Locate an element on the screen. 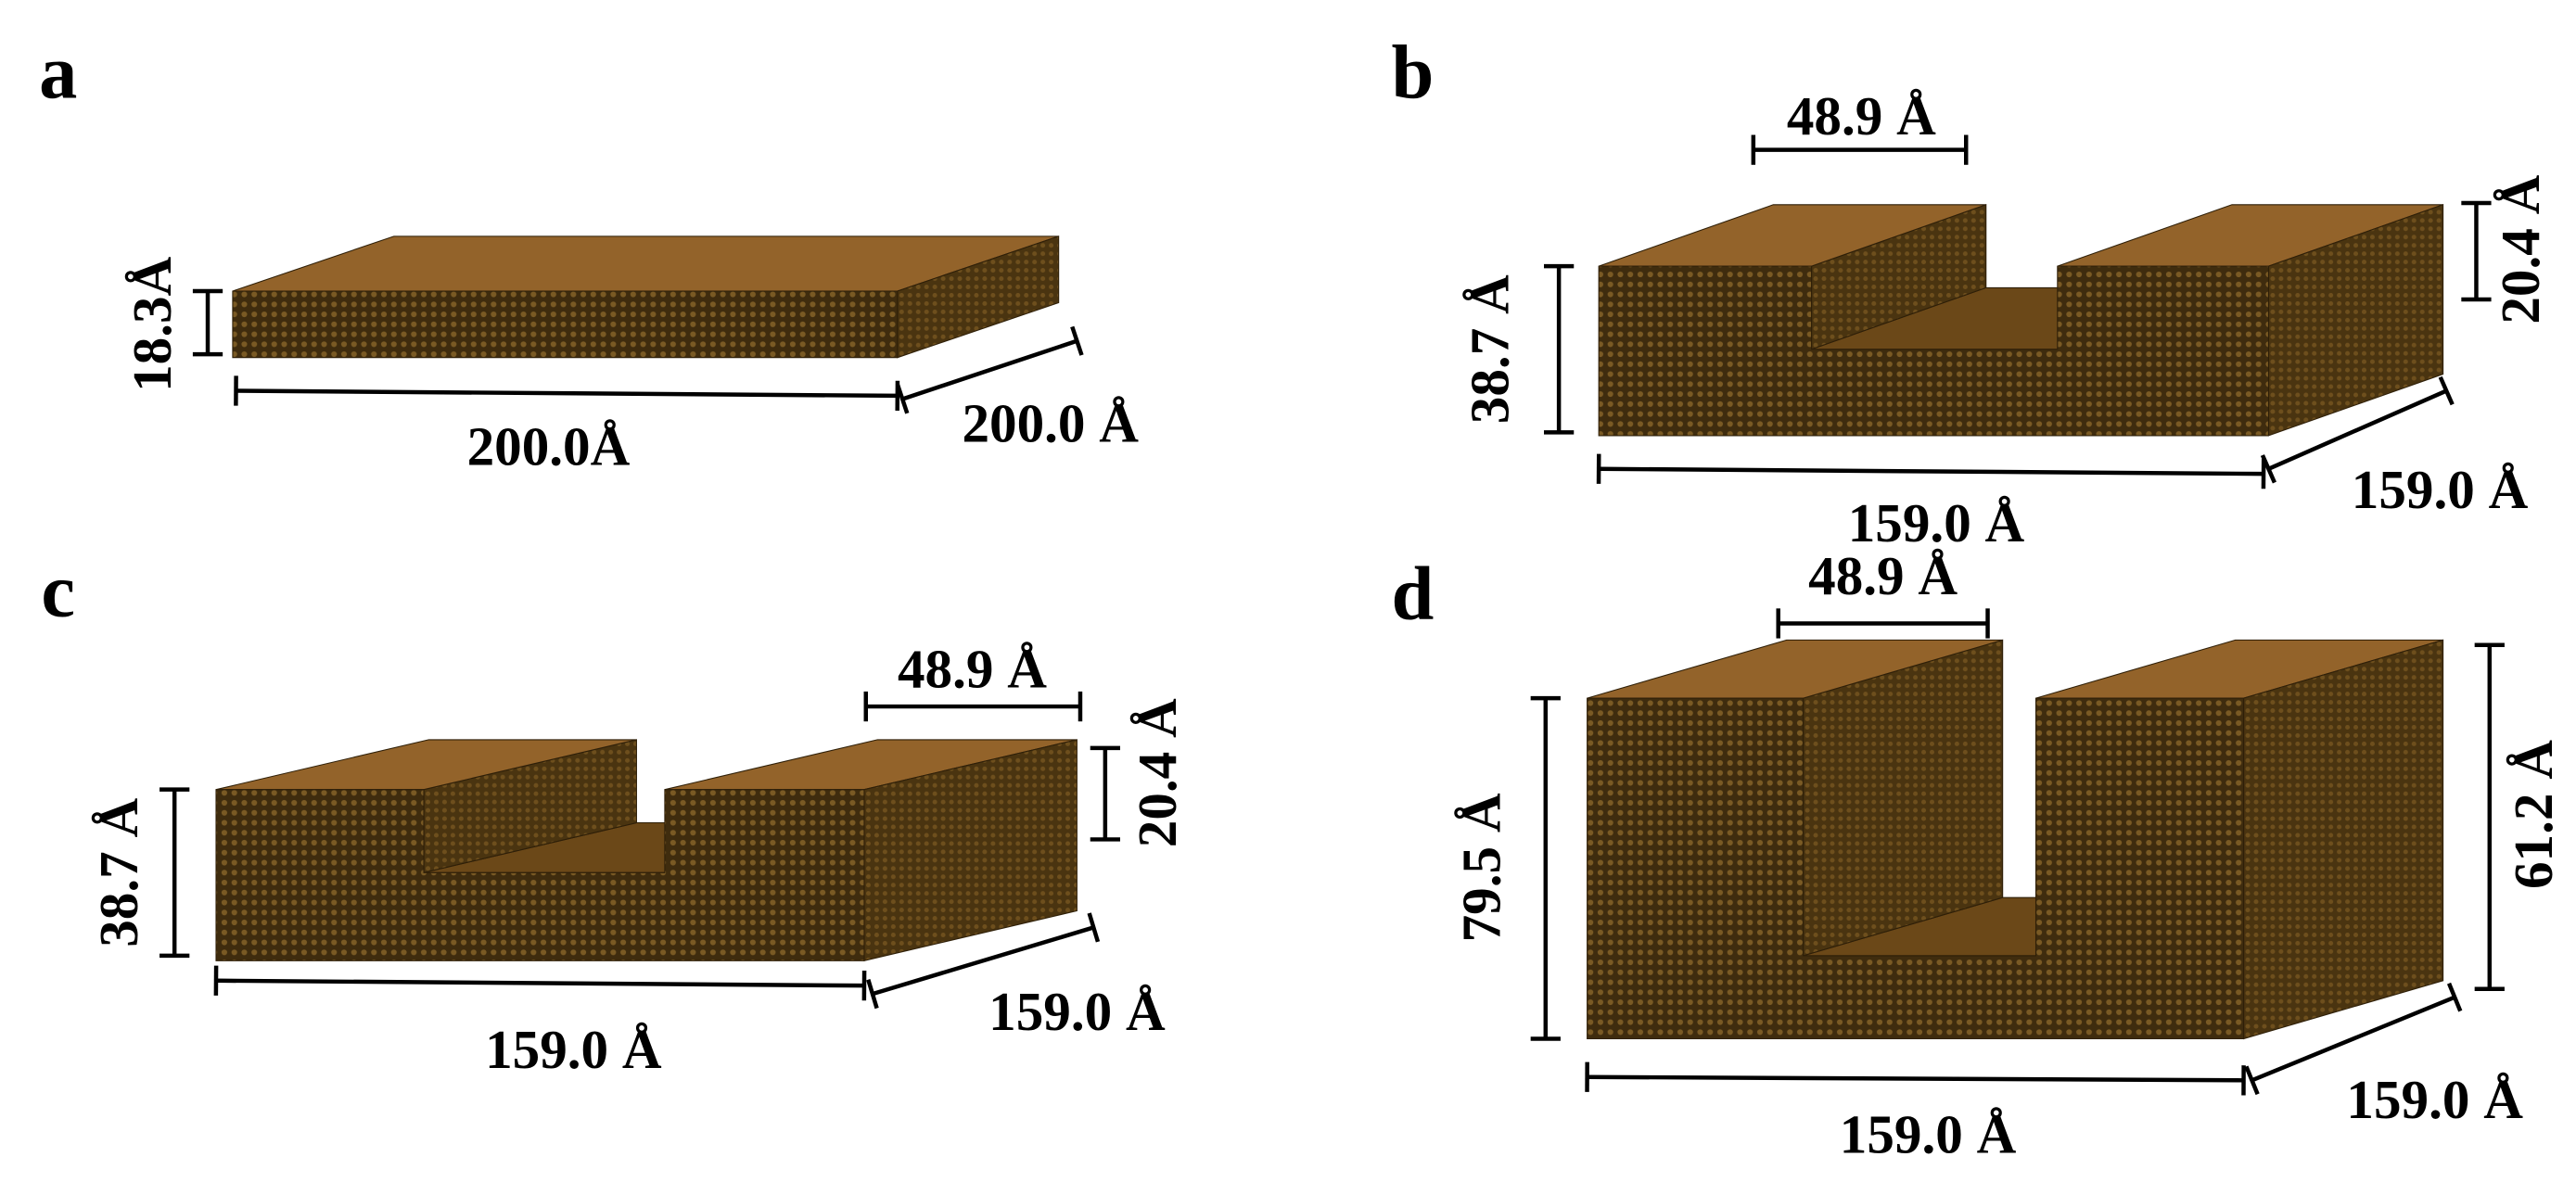 Image resolution: width=2576 pixels, height=1182 pixels. panel-label: b is located at coordinates (1412, 72).